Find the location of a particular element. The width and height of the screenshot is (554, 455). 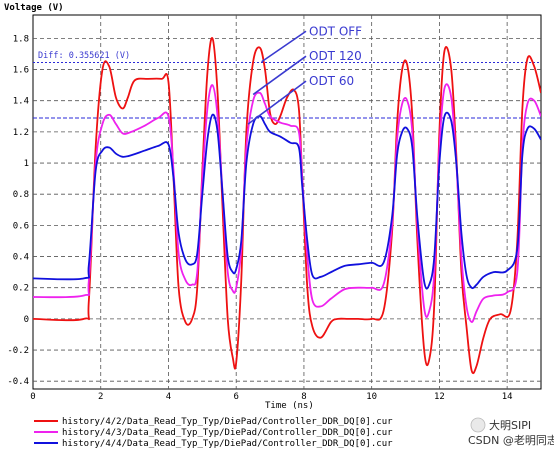

x-tick-label: 2 is located at coordinates (100, 397).